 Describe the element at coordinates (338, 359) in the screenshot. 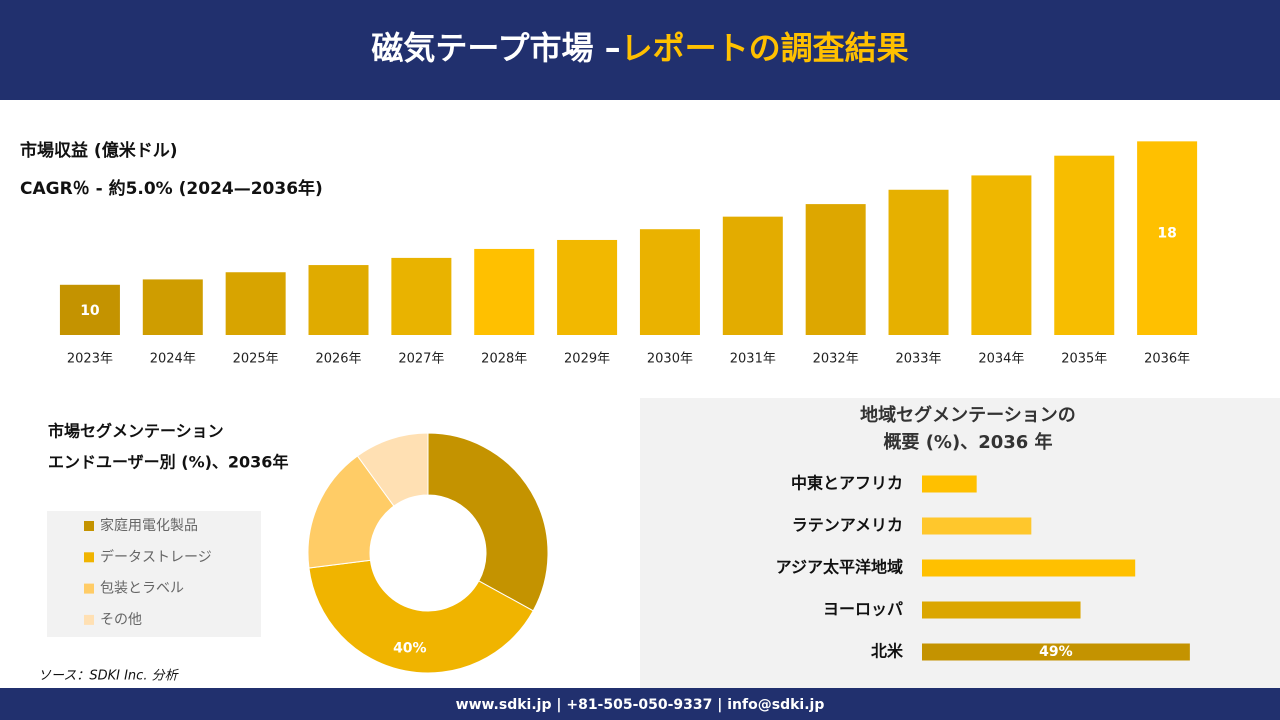

I see `x-tick-label: 2026年` at that location.